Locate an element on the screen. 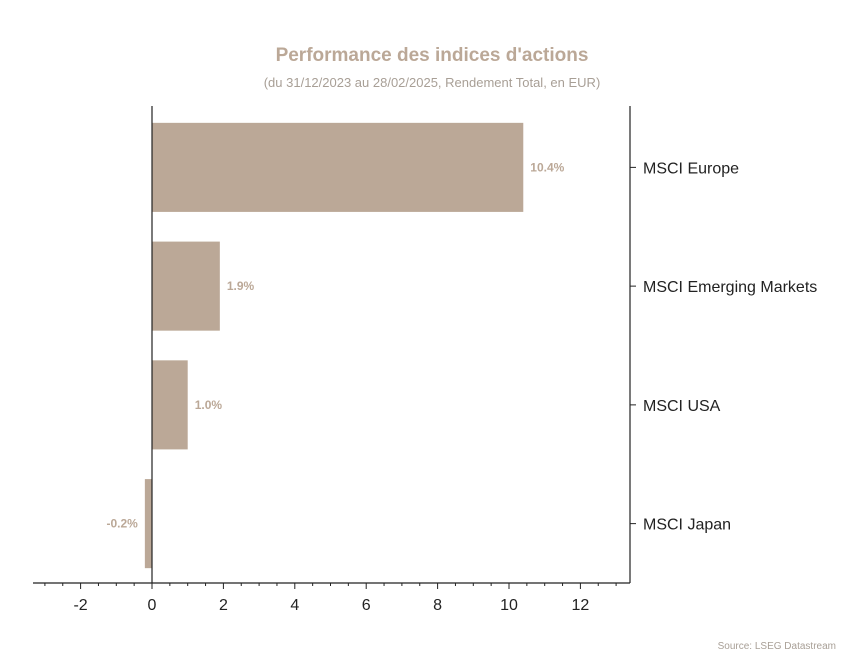 The image size is (850, 660). x-tick-label: 12 is located at coordinates (581, 605).